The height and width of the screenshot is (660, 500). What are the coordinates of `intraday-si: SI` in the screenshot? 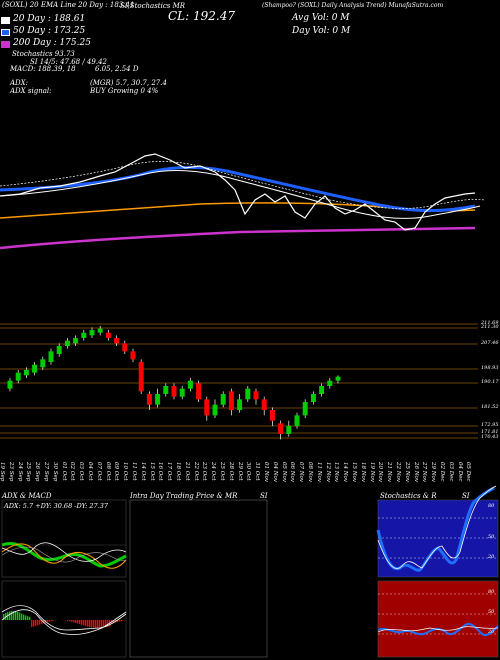 It's located at (264, 496).